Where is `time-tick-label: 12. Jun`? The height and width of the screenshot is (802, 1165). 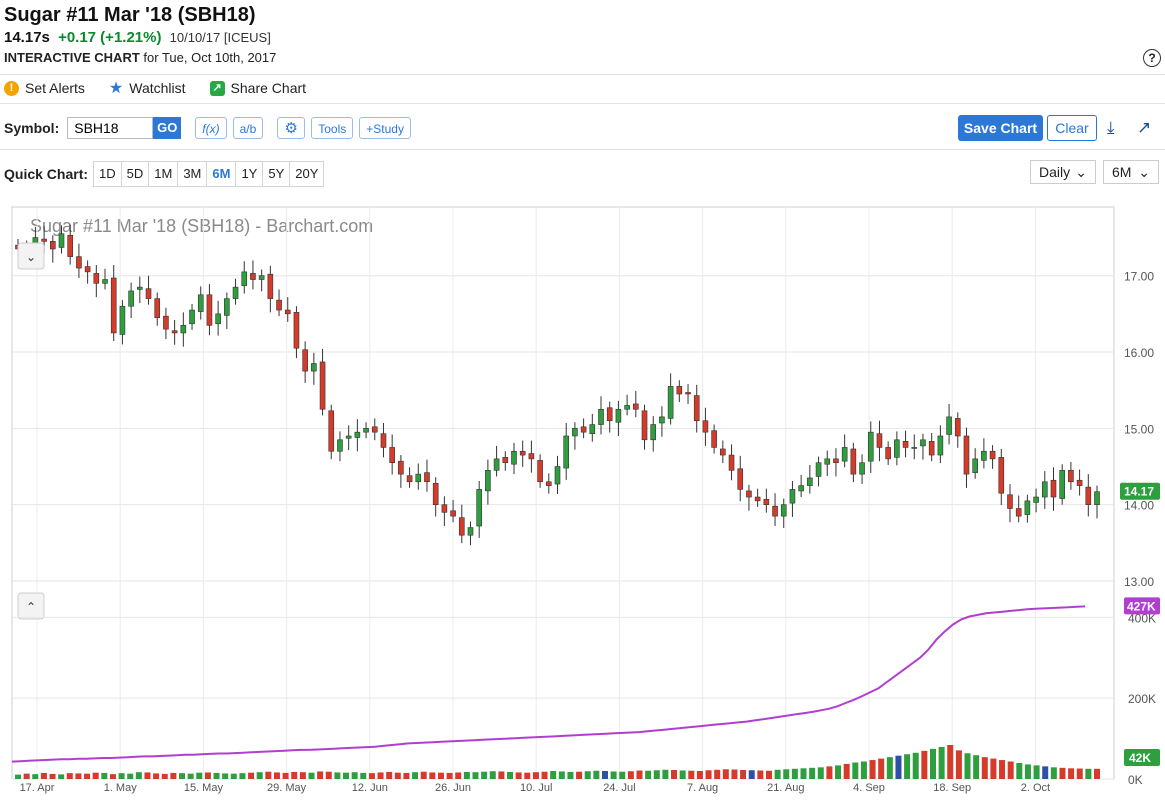 time-tick-label: 12. Jun is located at coordinates (370, 788).